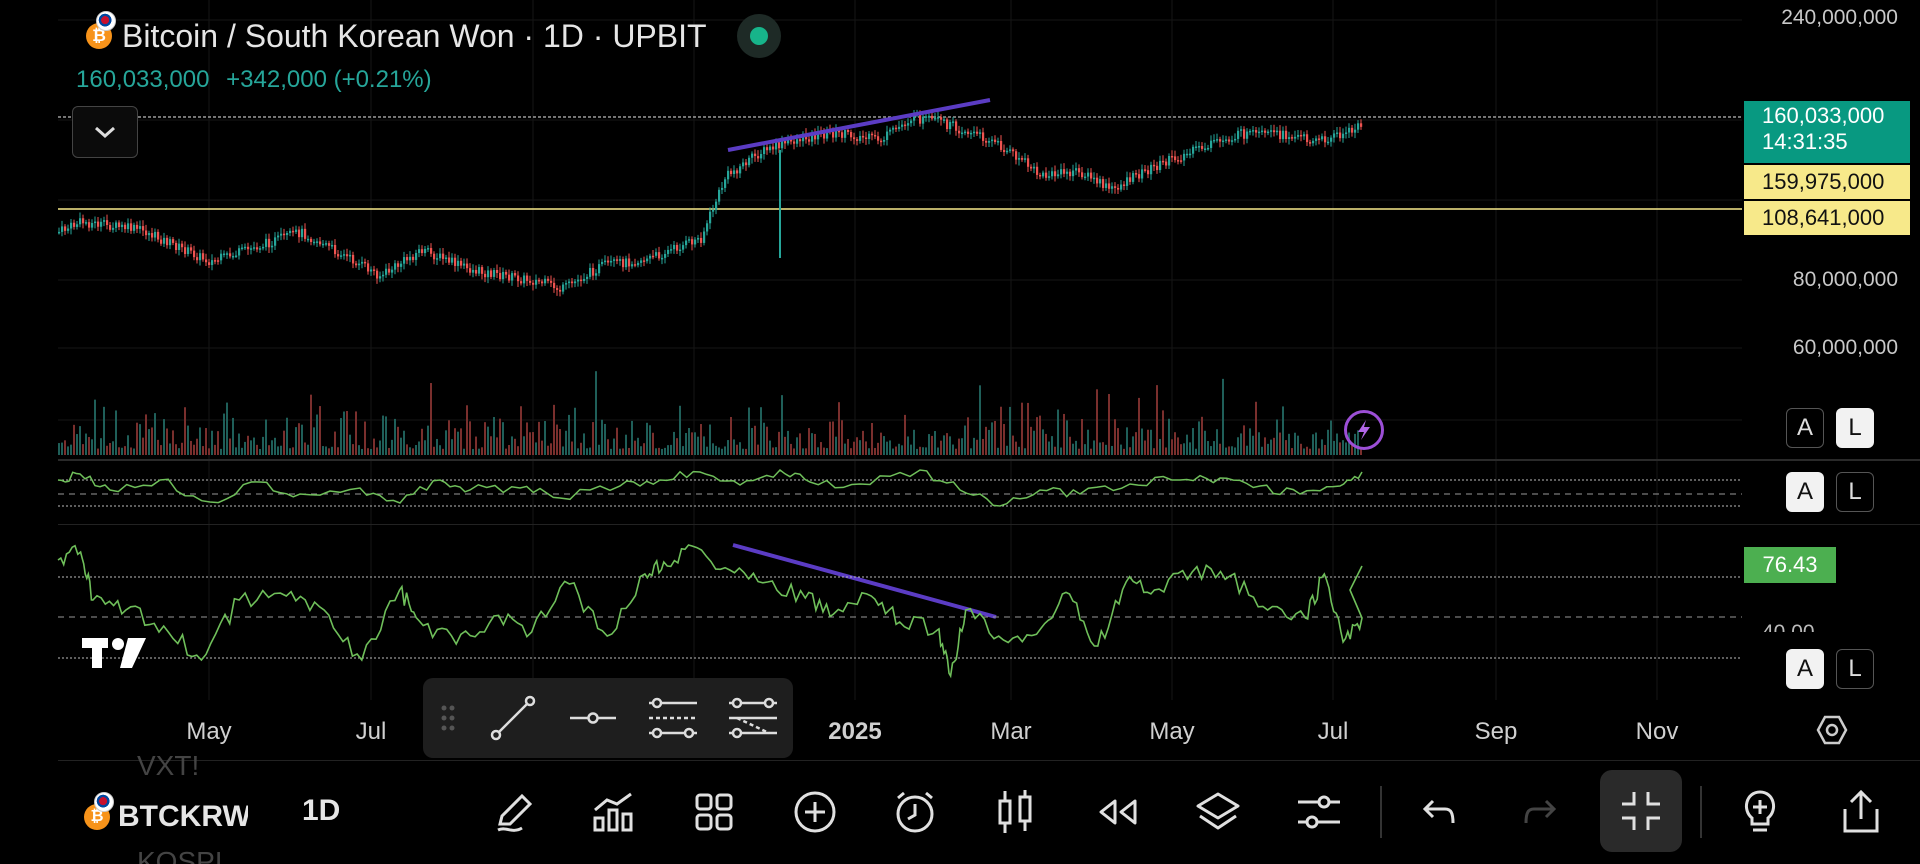 This screenshot has width=1920, height=864. What do you see at coordinates (1641, 811) in the screenshot?
I see `exit-fullscreen-button` at bounding box center [1641, 811].